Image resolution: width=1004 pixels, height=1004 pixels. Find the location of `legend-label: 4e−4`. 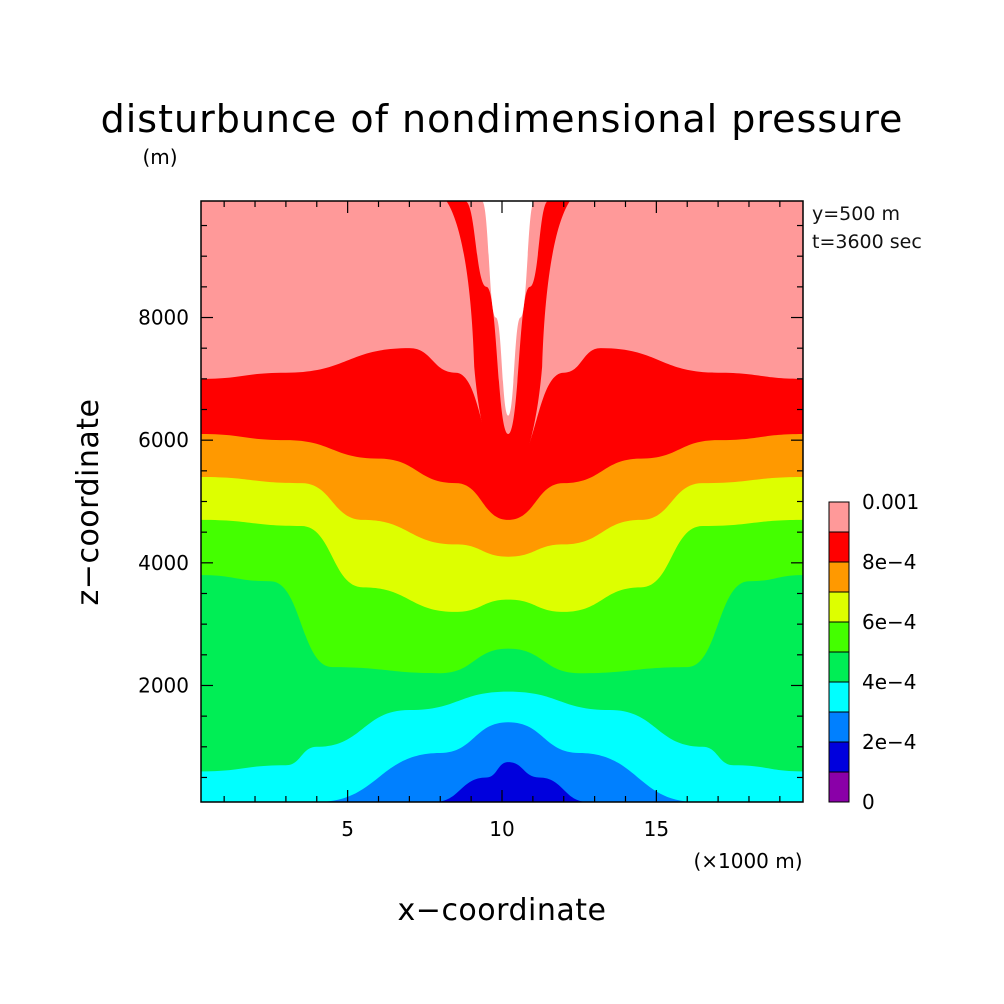

legend-label: 4e−4 is located at coordinates (889, 682).